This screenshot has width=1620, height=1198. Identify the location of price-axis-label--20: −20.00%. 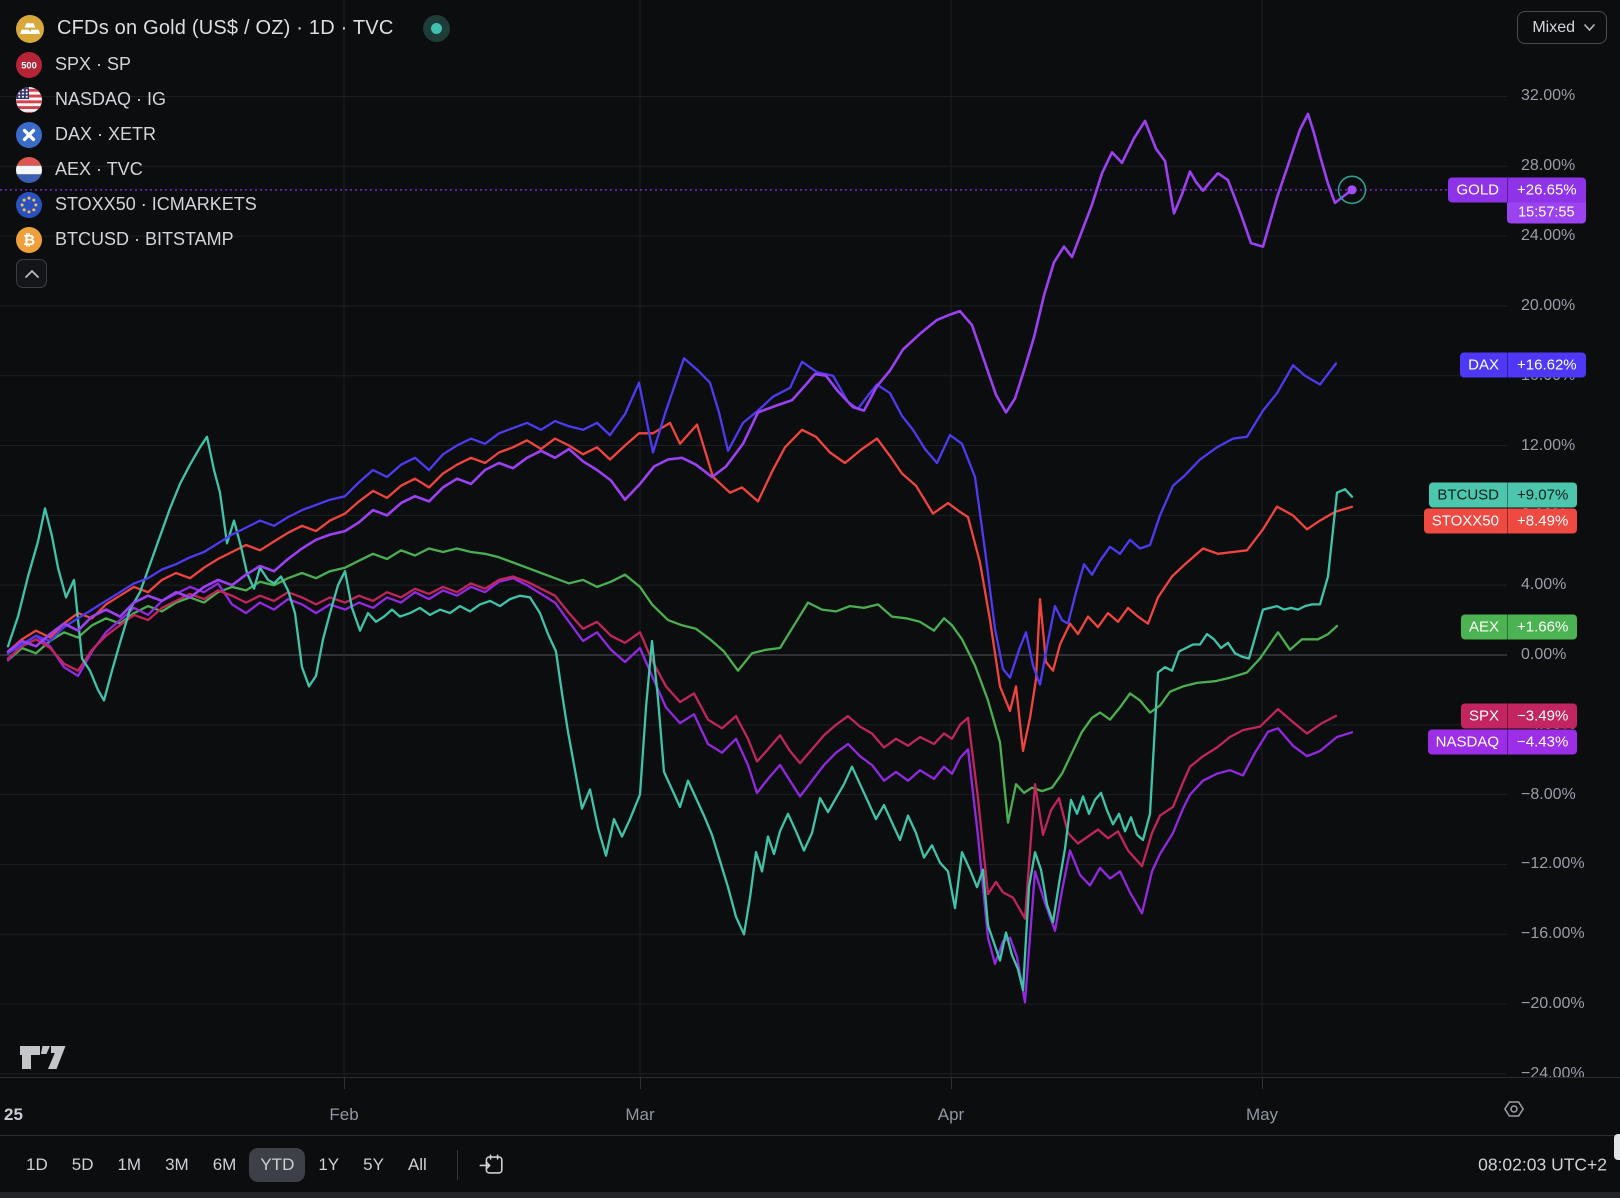
(1553, 1004).